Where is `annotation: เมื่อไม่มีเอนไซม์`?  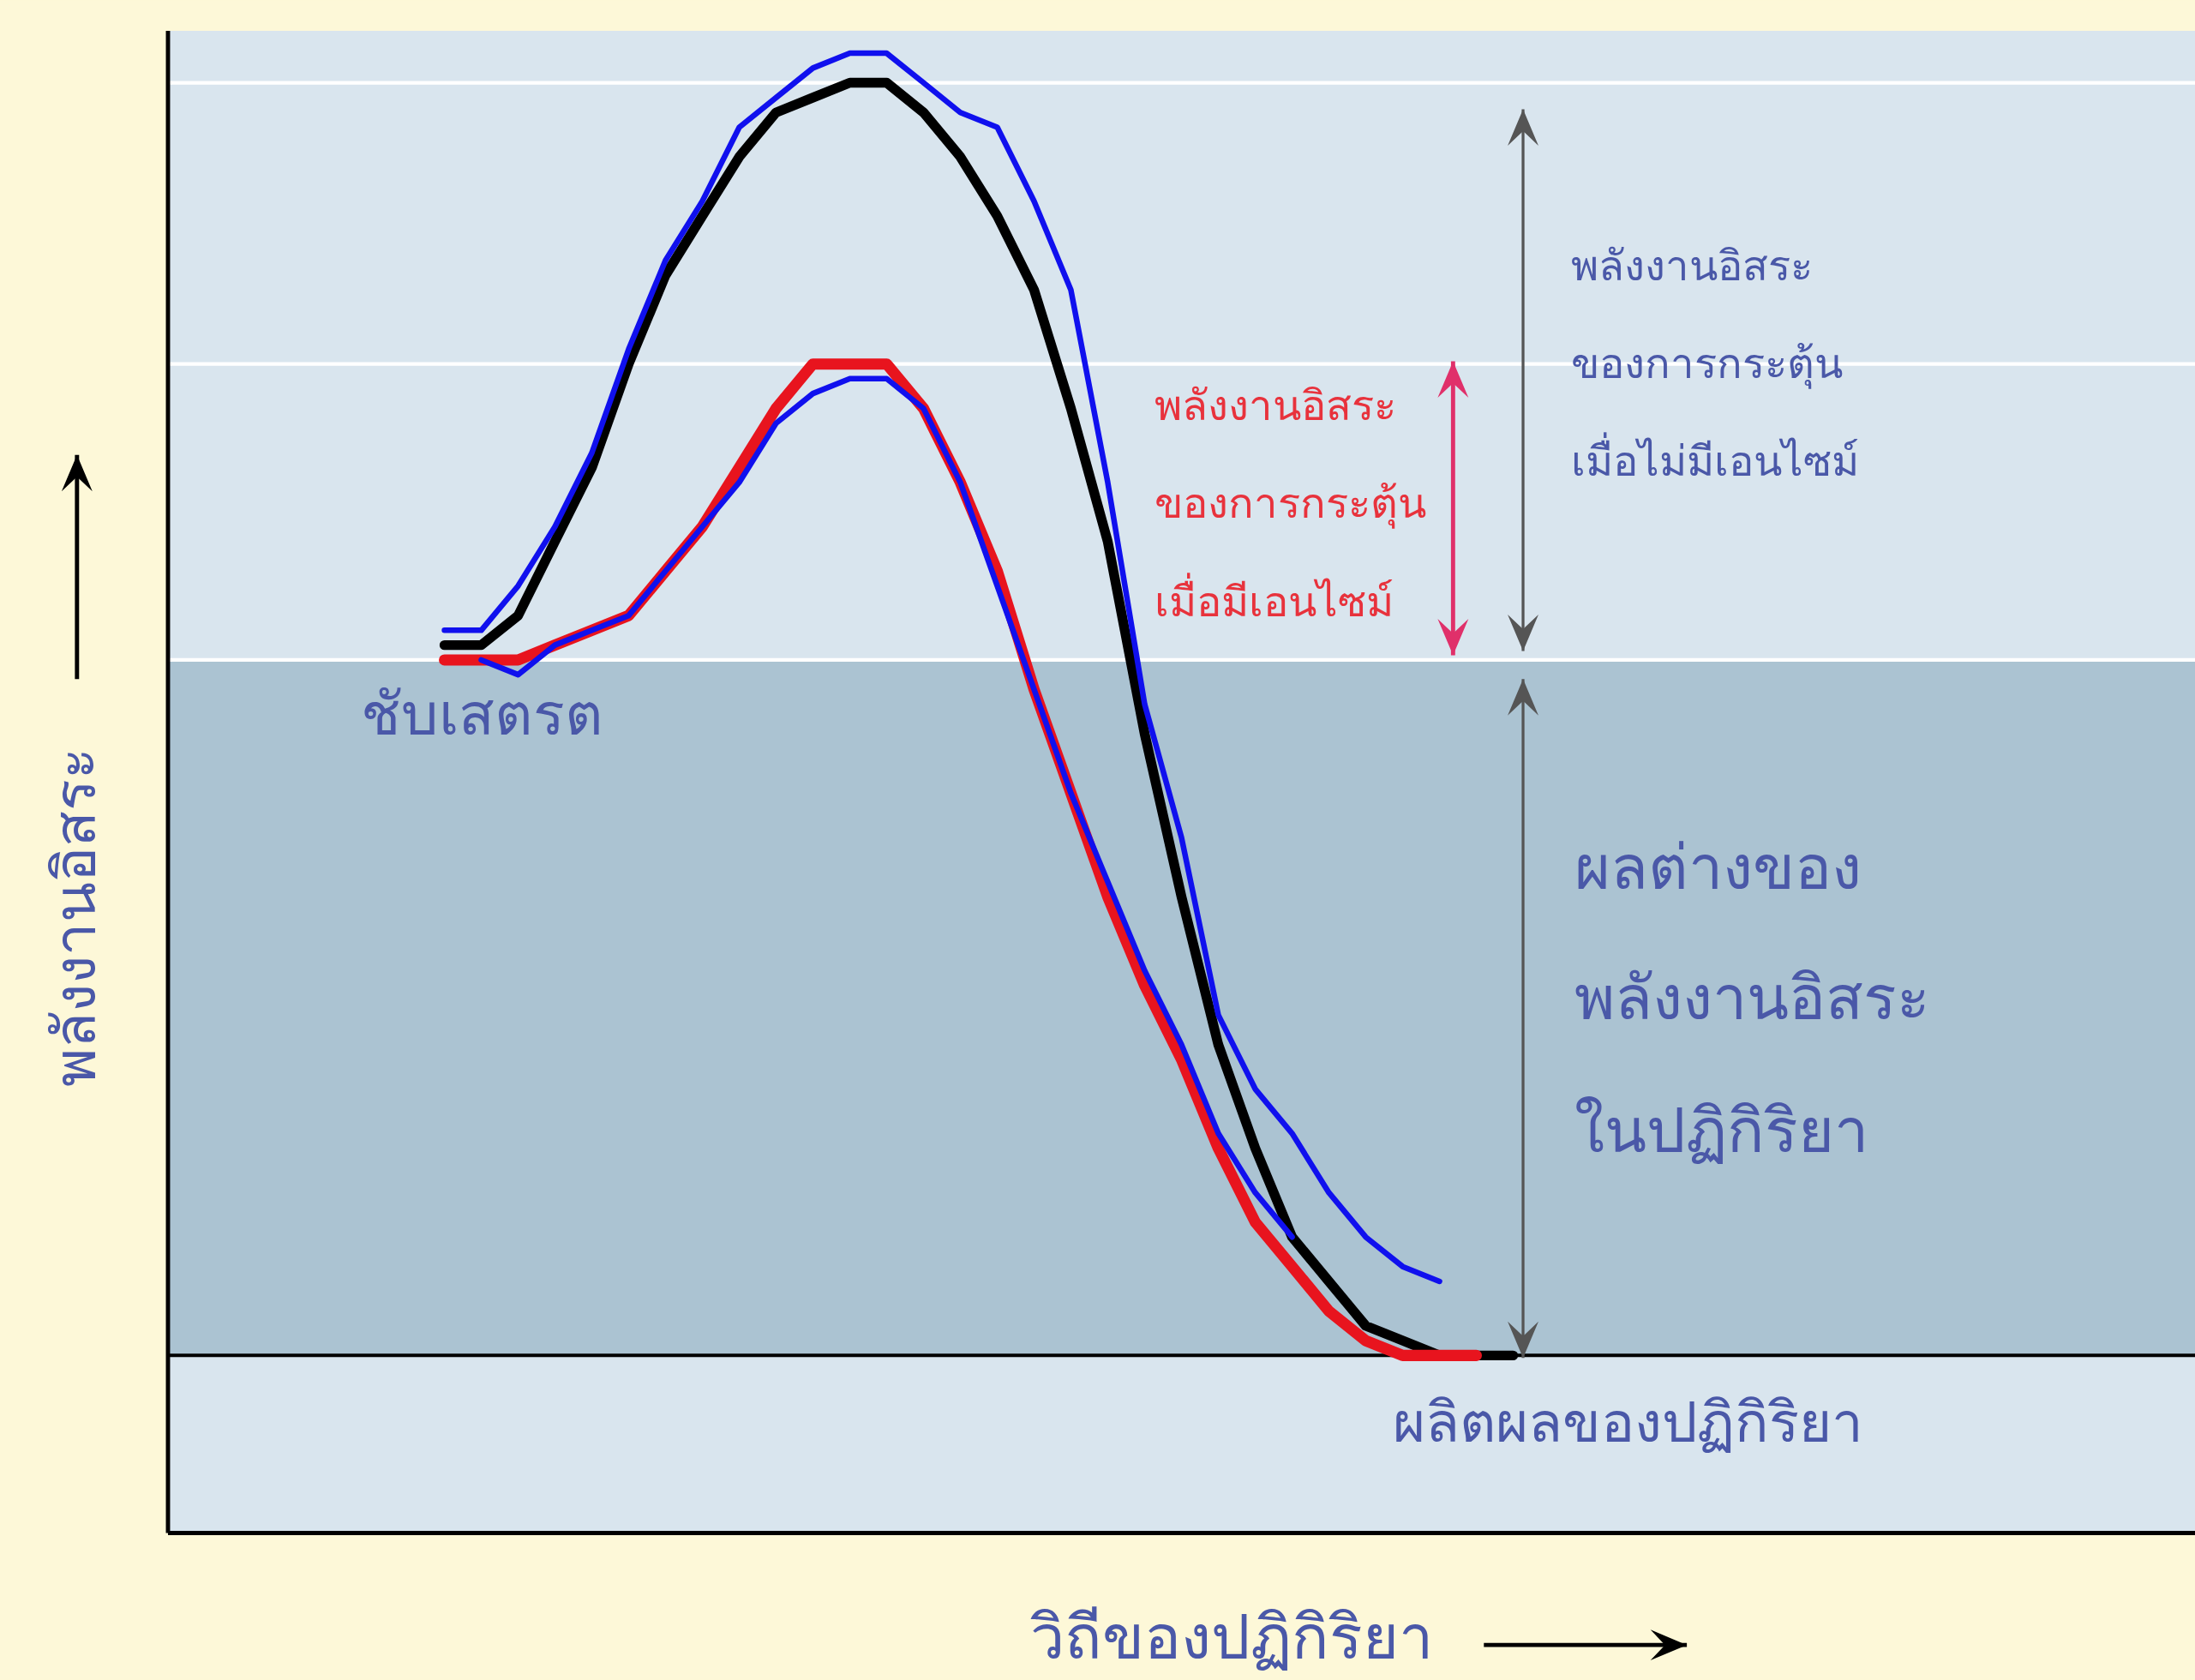
annotation: เมื่อไม่มีเอนไซม์ is located at coordinates (1714, 459).